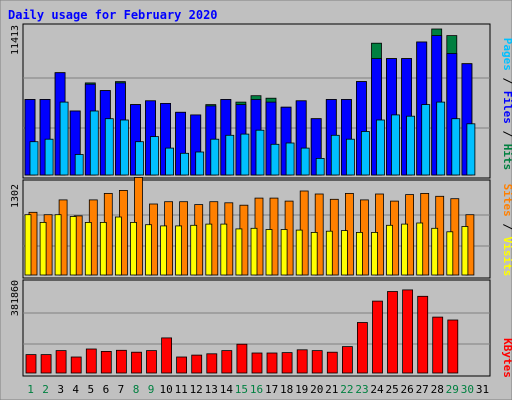 This screenshot has width=512, height=404. I want to click on day-label: 1, so click(30, 389).